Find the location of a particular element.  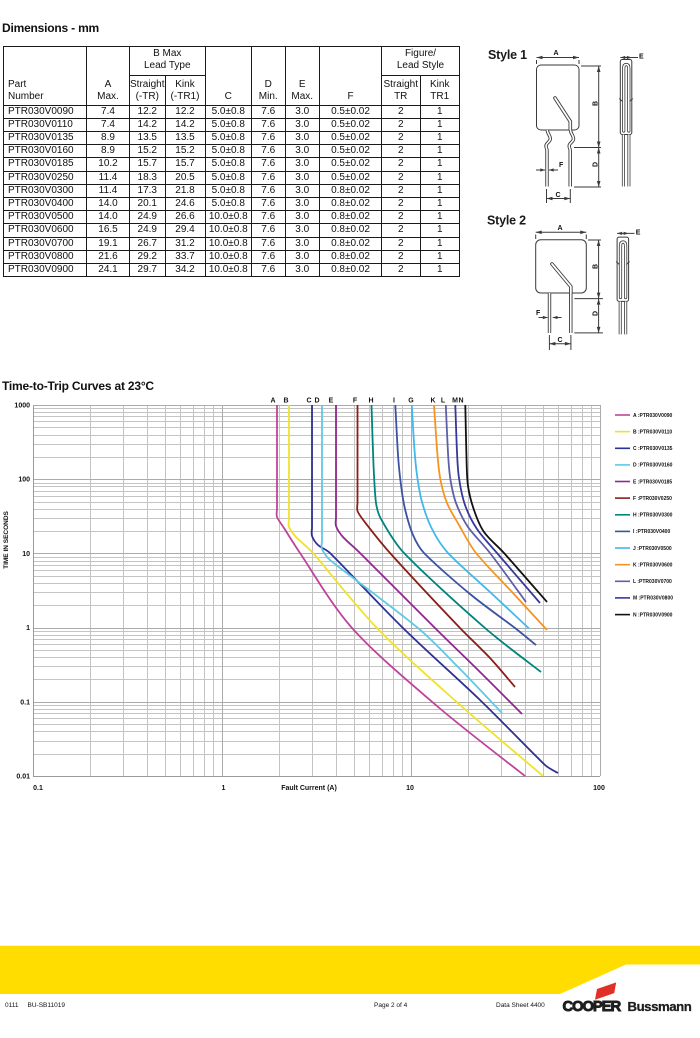

svg-text: H :PTR030V0300 is located at coordinates (653, 516).